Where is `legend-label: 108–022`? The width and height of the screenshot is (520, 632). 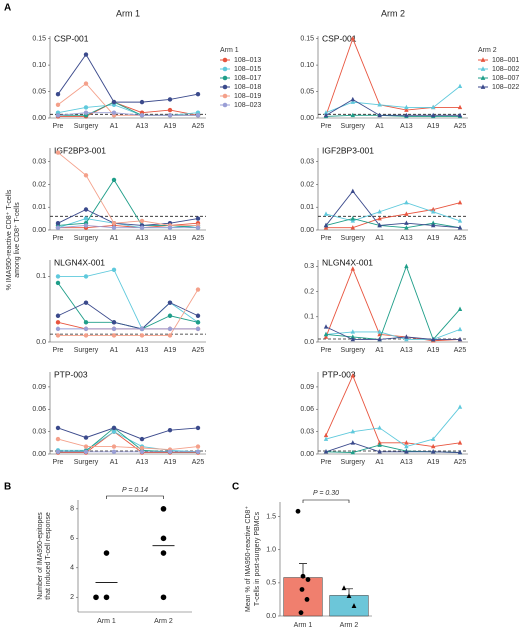
legend-label: 108–022 is located at coordinates (505, 87).